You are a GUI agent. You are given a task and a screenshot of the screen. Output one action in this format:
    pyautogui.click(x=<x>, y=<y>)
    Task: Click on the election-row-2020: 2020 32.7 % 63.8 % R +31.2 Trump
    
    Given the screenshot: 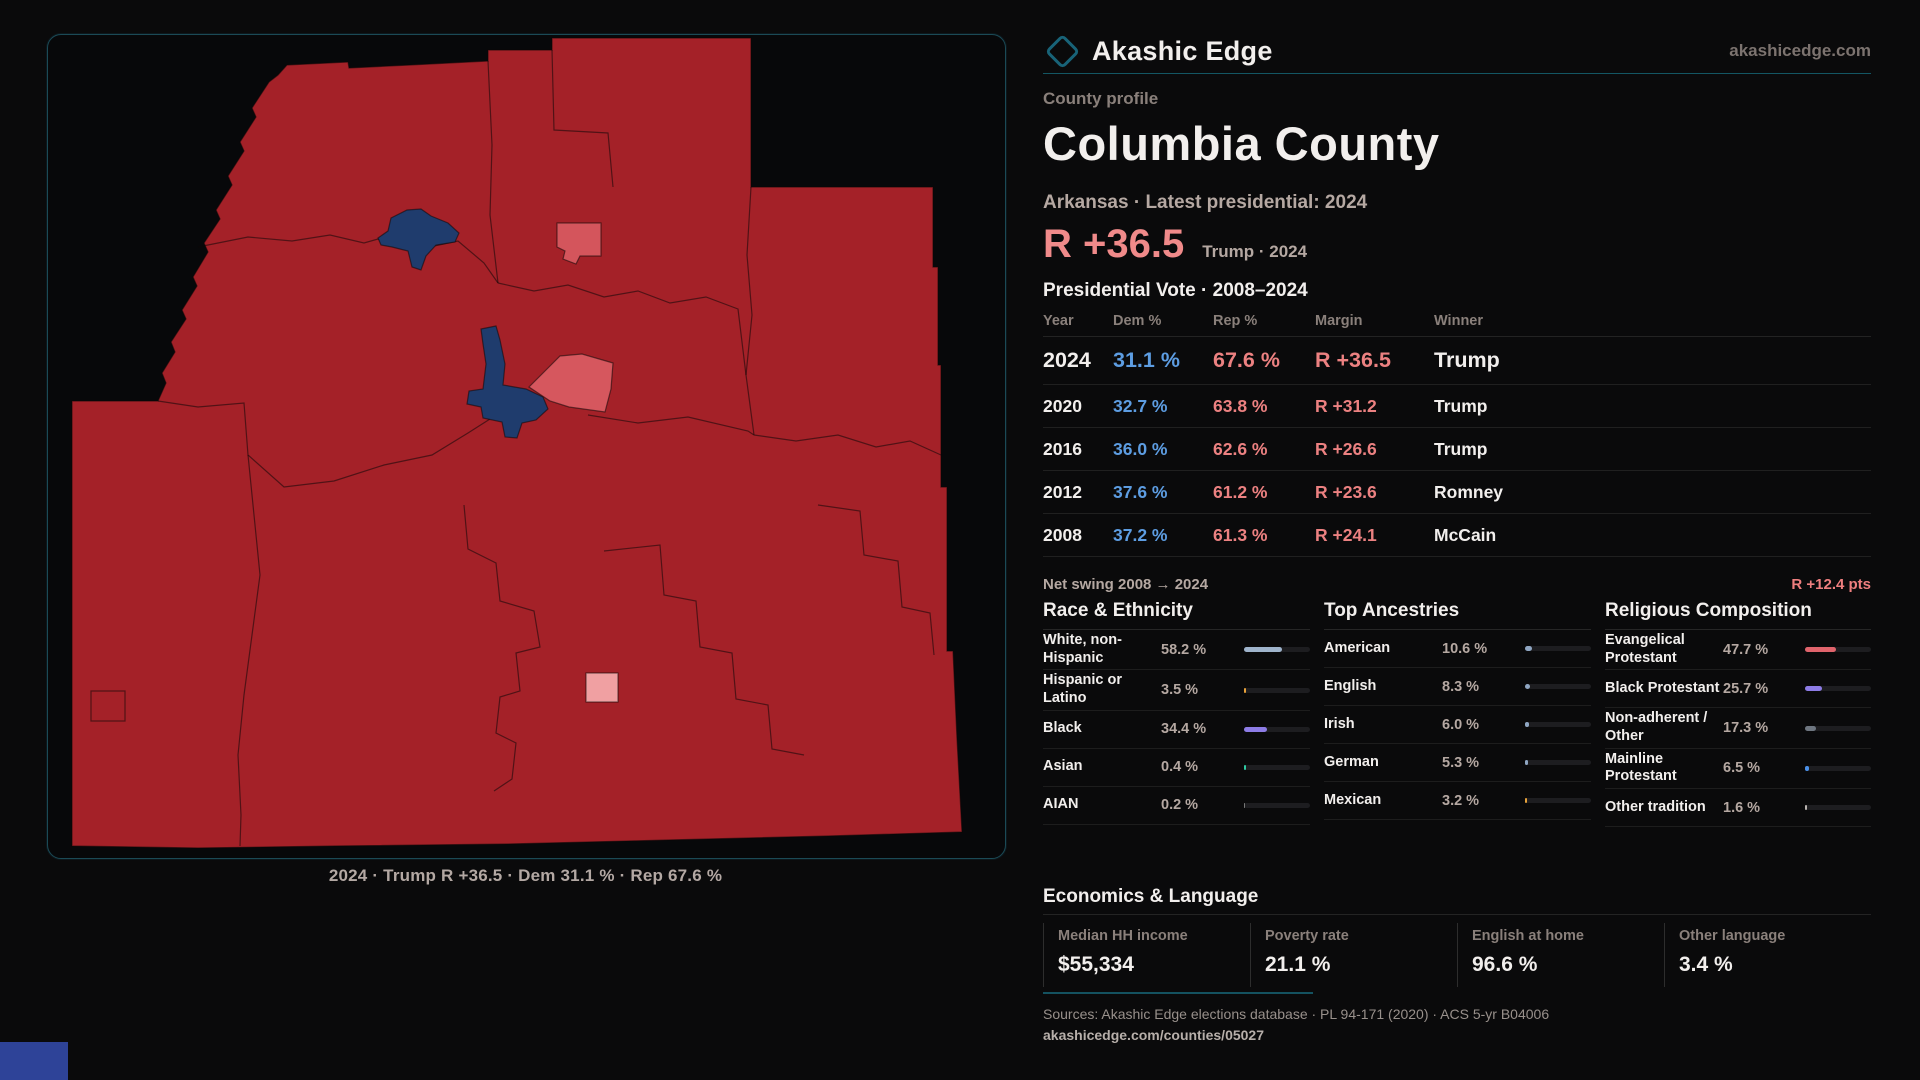 What is the action you would take?
    pyautogui.click(x=1457, y=406)
    